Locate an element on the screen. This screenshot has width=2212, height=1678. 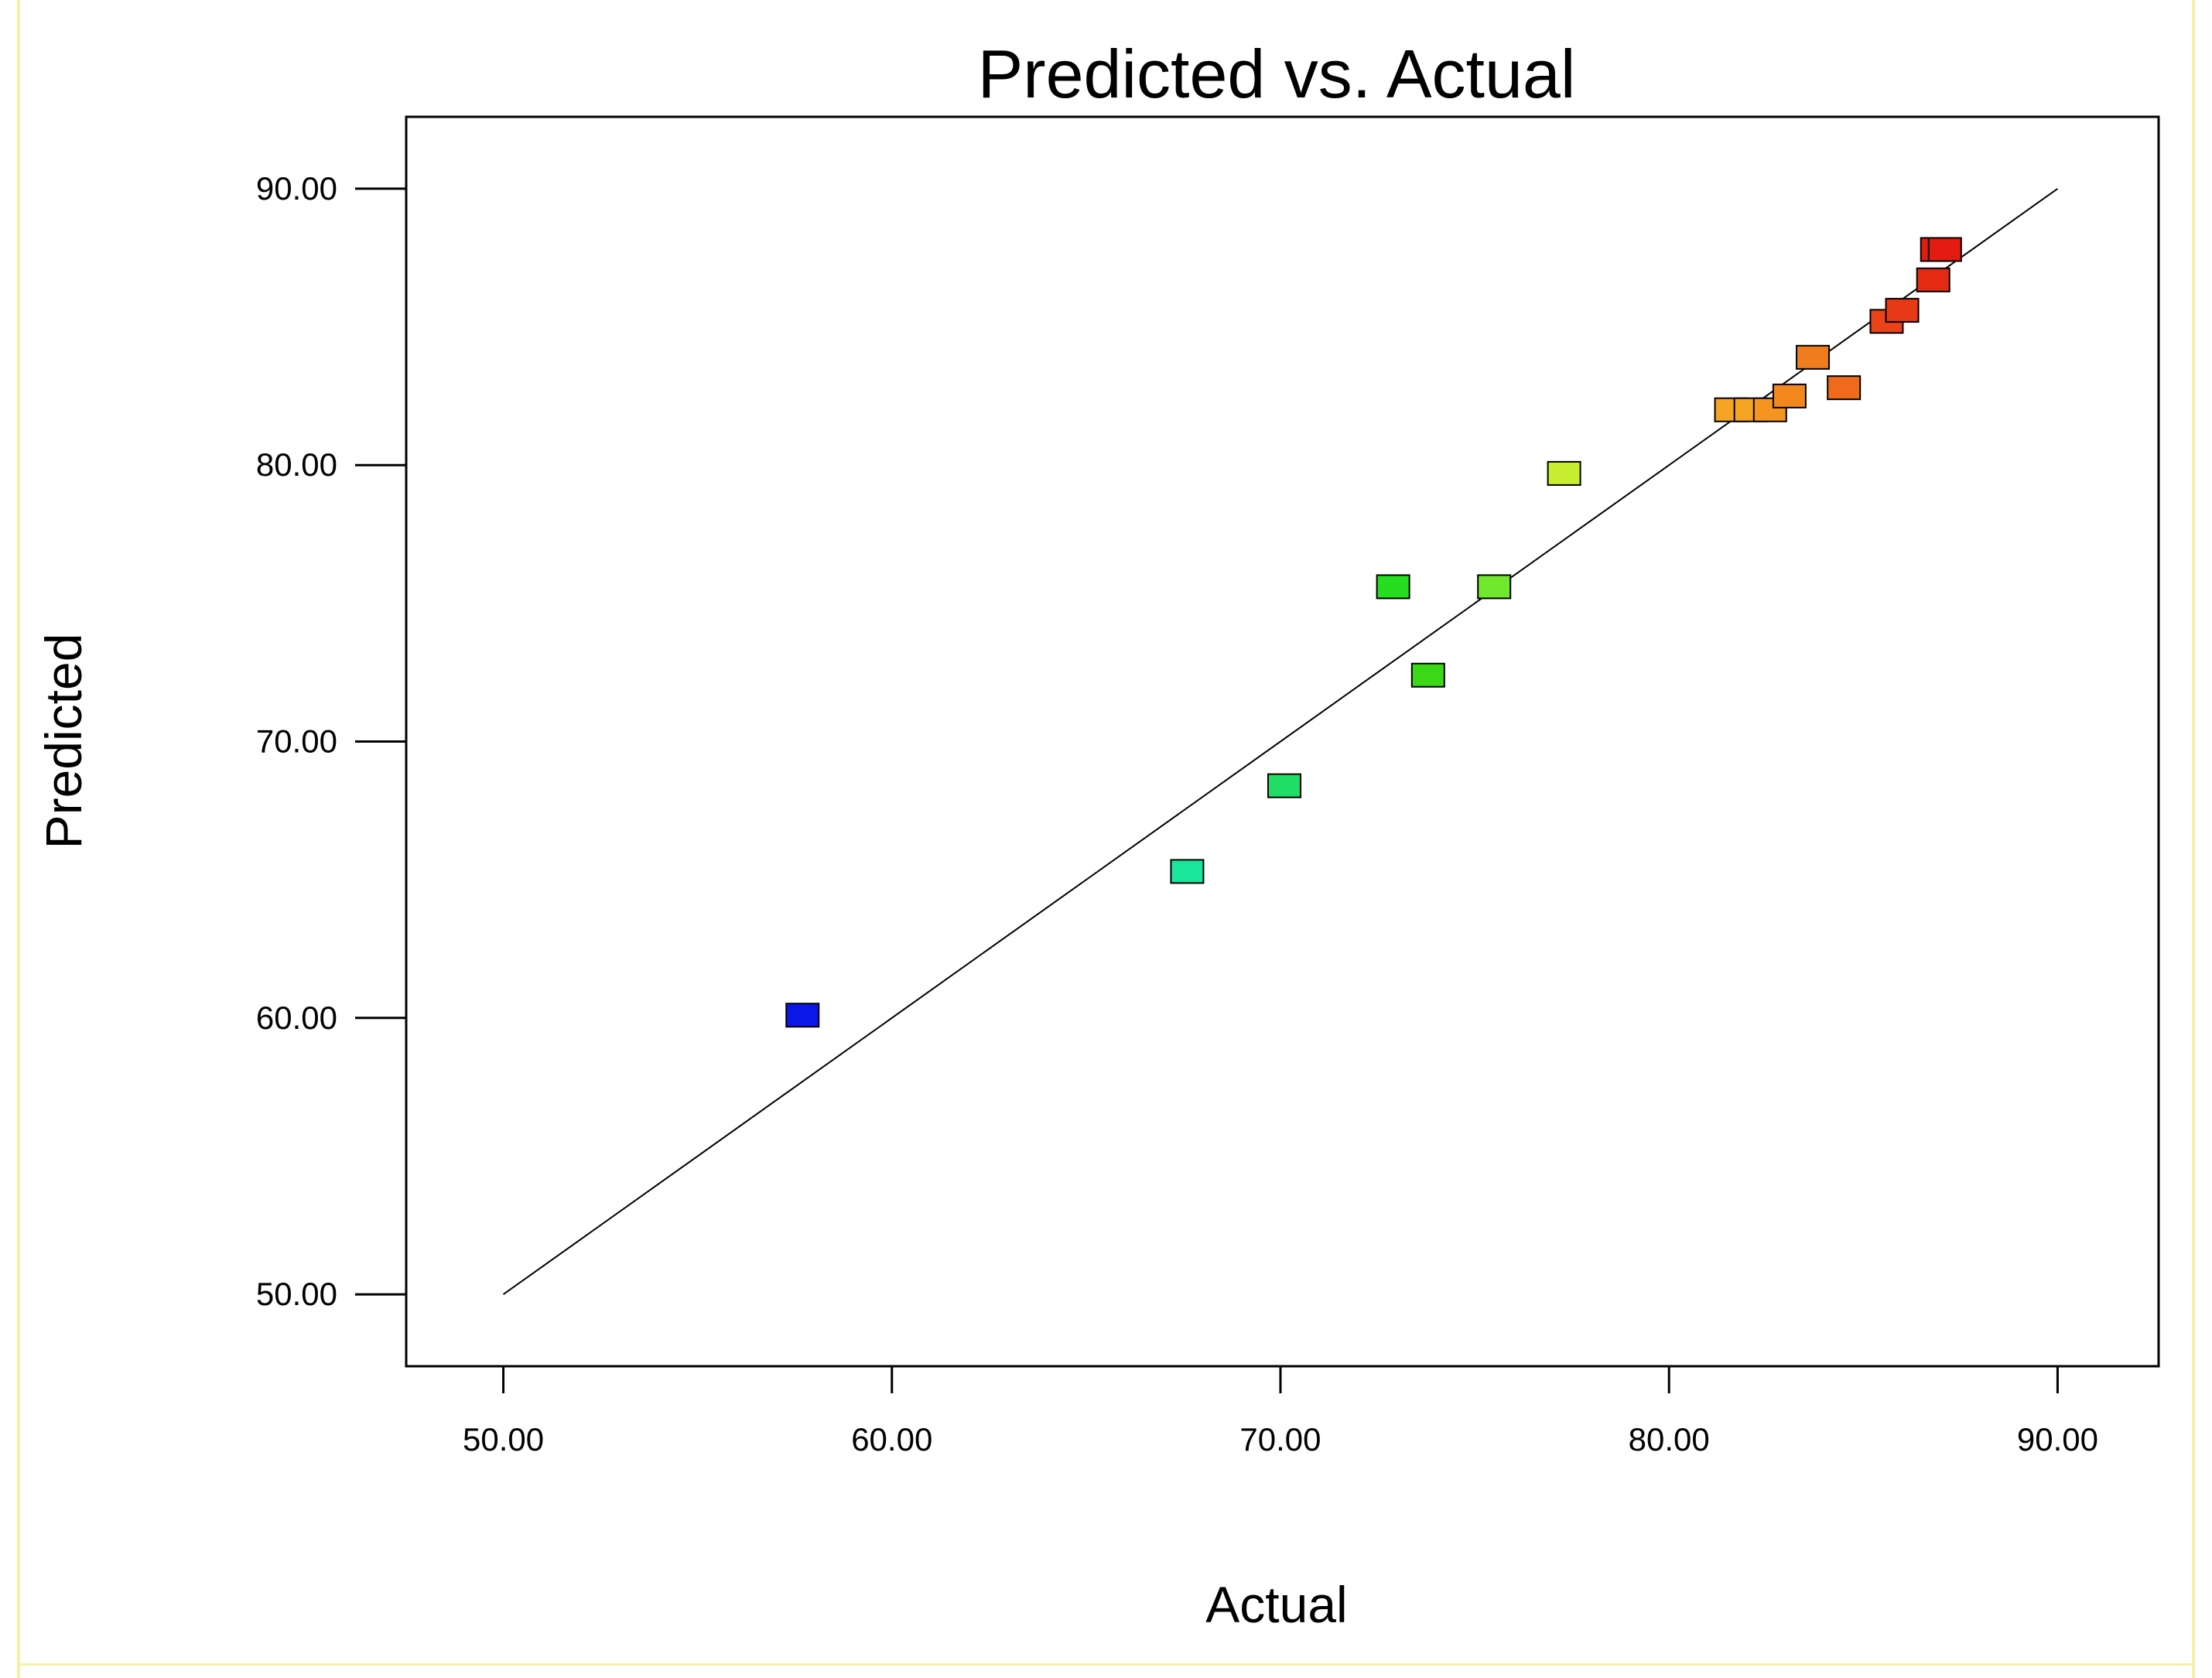
bottom-frame-line is located at coordinates (1106, 1664).